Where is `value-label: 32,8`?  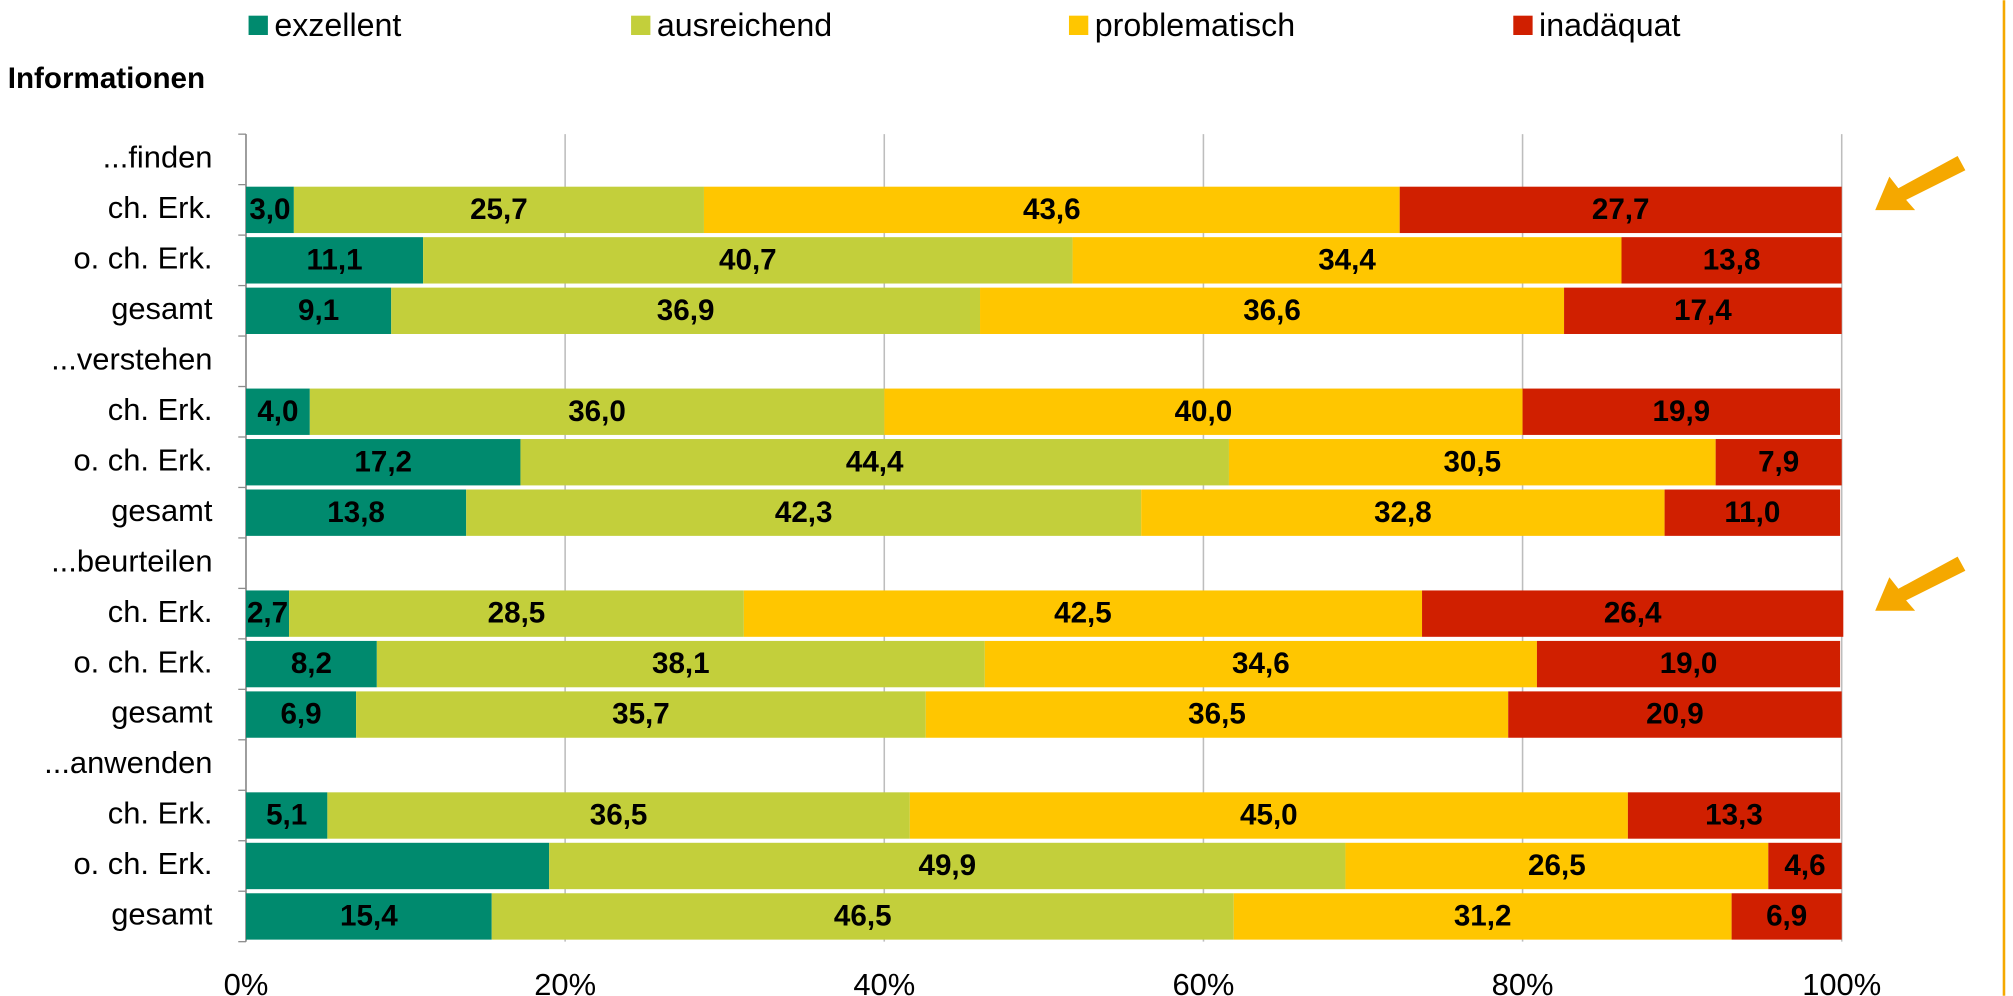
value-label: 32,8 is located at coordinates (1403, 512).